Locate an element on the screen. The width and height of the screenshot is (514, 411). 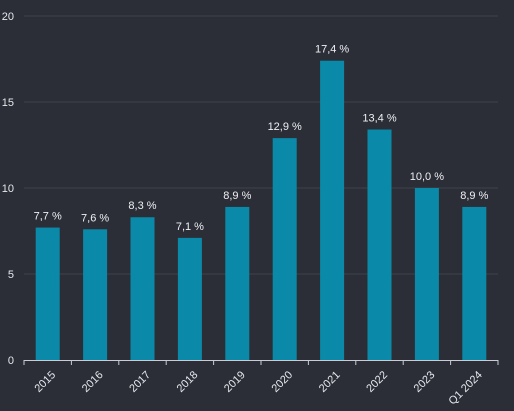
bar-2016 is located at coordinates (95, 294).